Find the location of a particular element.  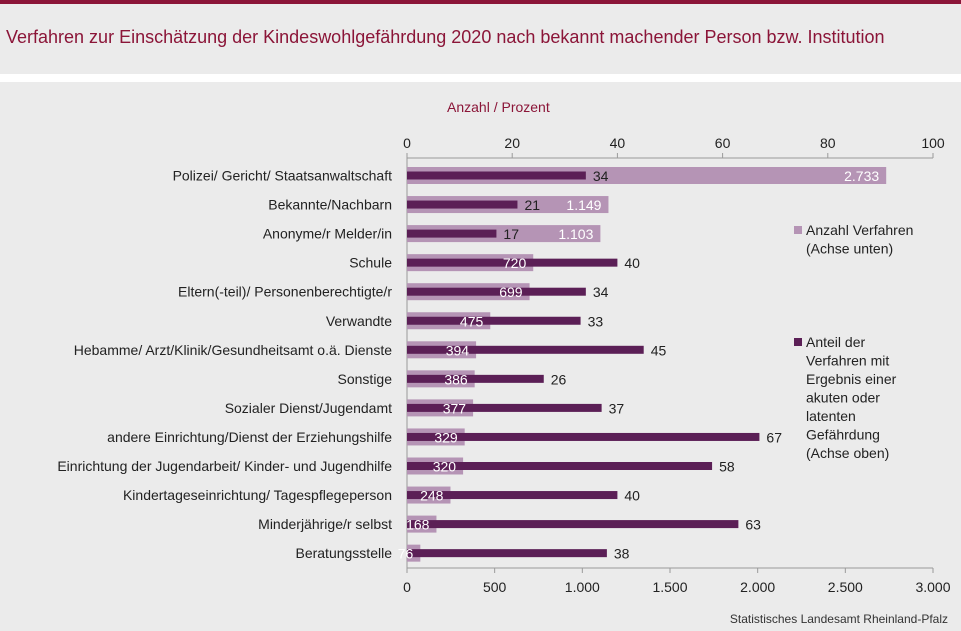

anzahl-value-label: 699 is located at coordinates (511, 292).